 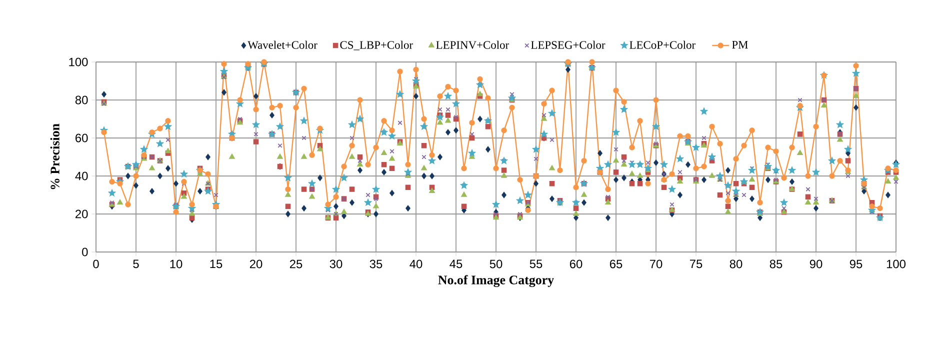 I want to click on x-tick-label: 55, so click(x=536, y=264).